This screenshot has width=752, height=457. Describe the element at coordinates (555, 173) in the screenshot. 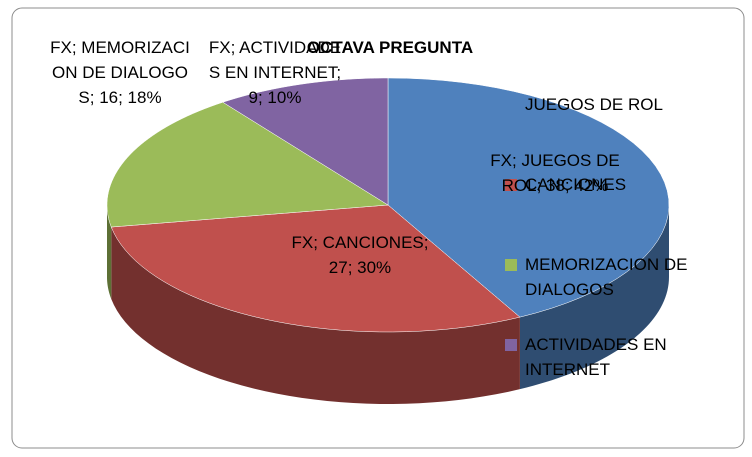

I see `data-label: FX; JUEGOS DE ROL; 38; 42%` at that location.